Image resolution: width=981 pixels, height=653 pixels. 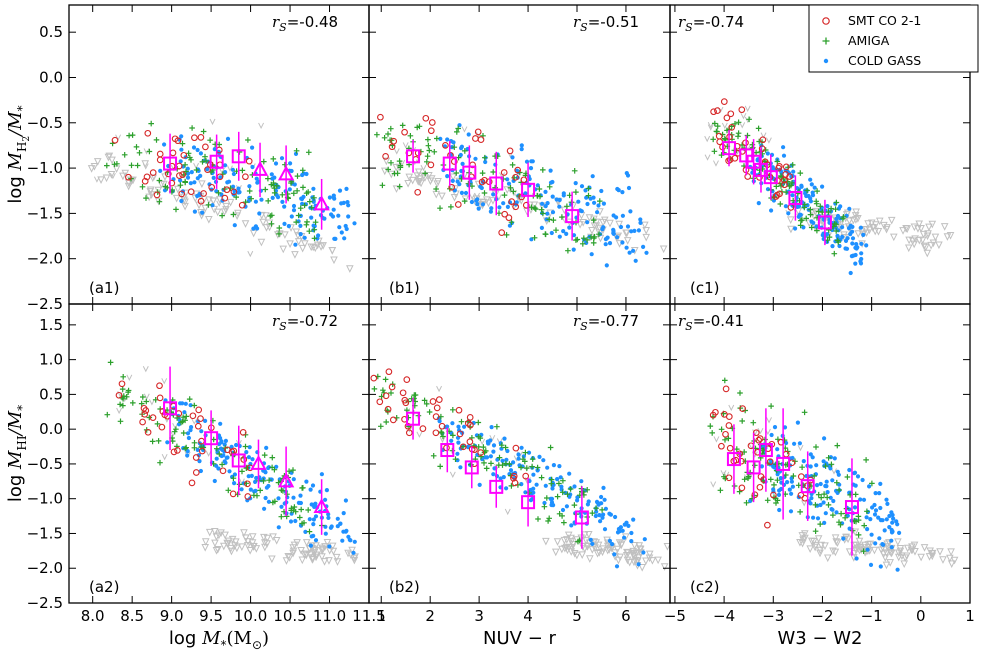 I want to click on xtick-label: 5, so click(x=577, y=616).